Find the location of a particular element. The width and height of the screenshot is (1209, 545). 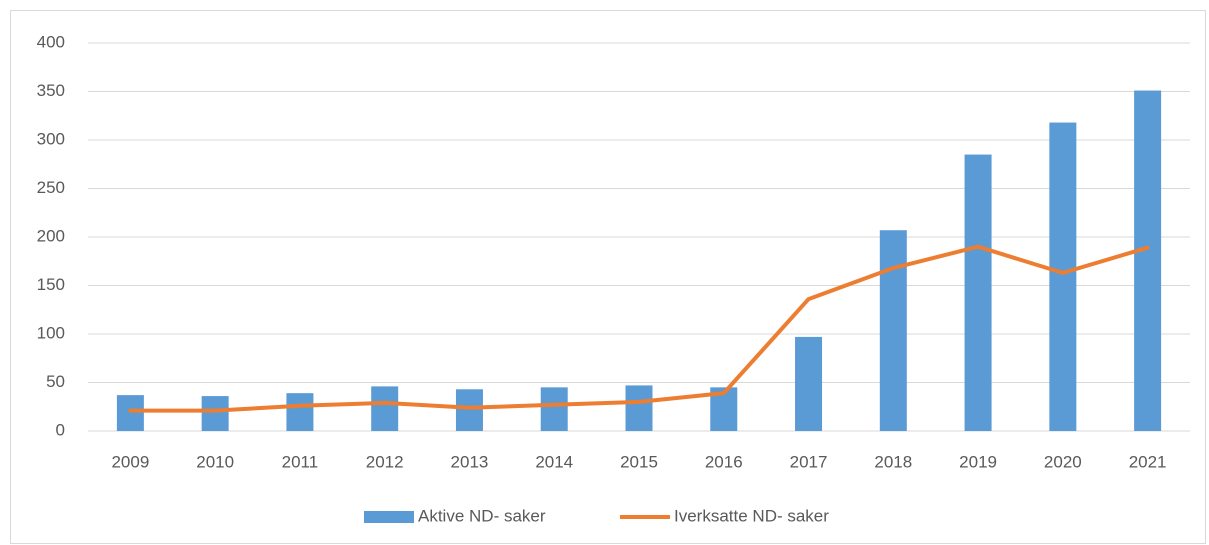

y-tick-label: 100 is located at coordinates (51, 332).